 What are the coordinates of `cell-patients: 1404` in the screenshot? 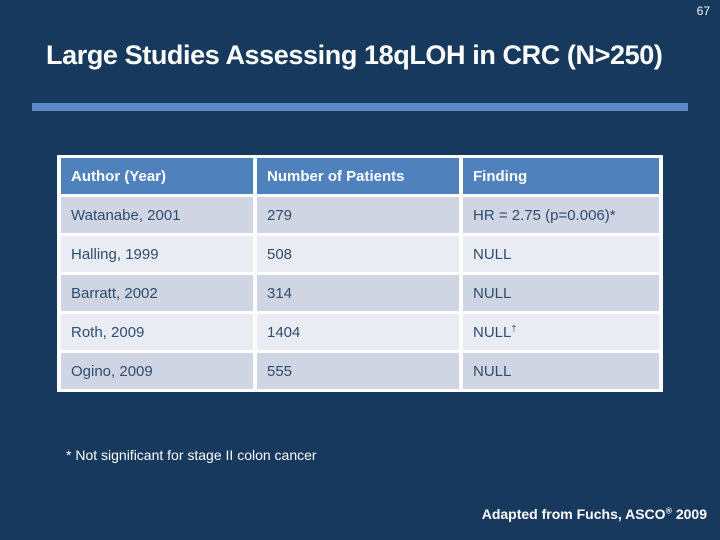 It's located at (358, 332).